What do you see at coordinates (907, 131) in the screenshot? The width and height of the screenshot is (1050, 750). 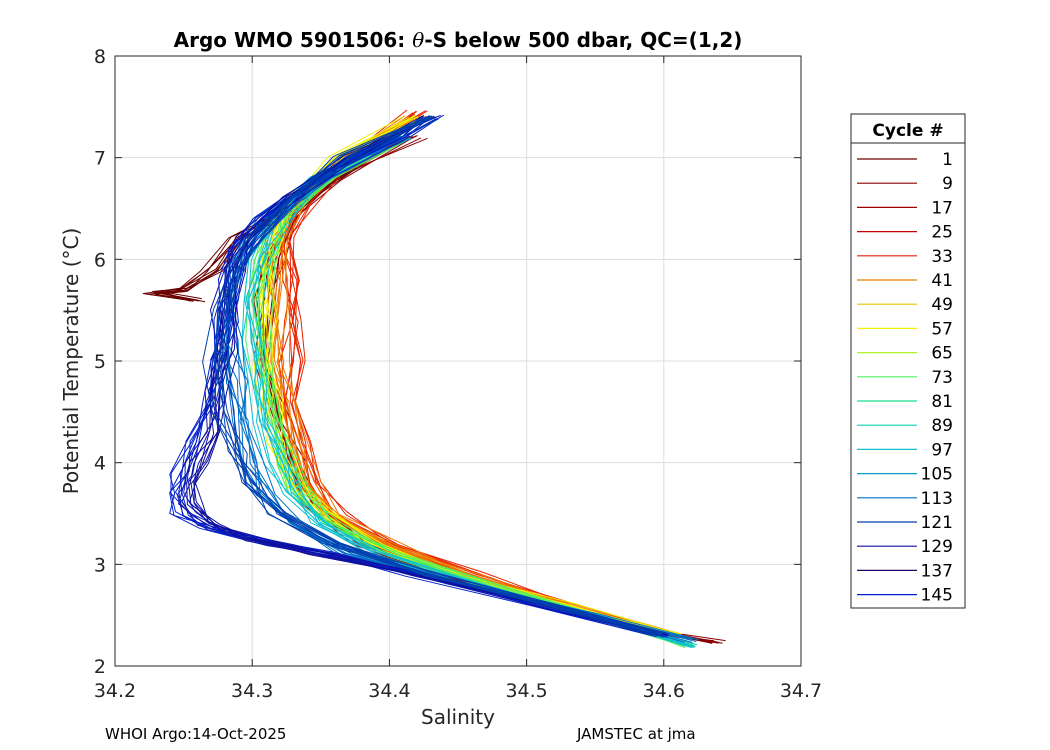 I see `legend-title: Cycle #` at bounding box center [907, 131].